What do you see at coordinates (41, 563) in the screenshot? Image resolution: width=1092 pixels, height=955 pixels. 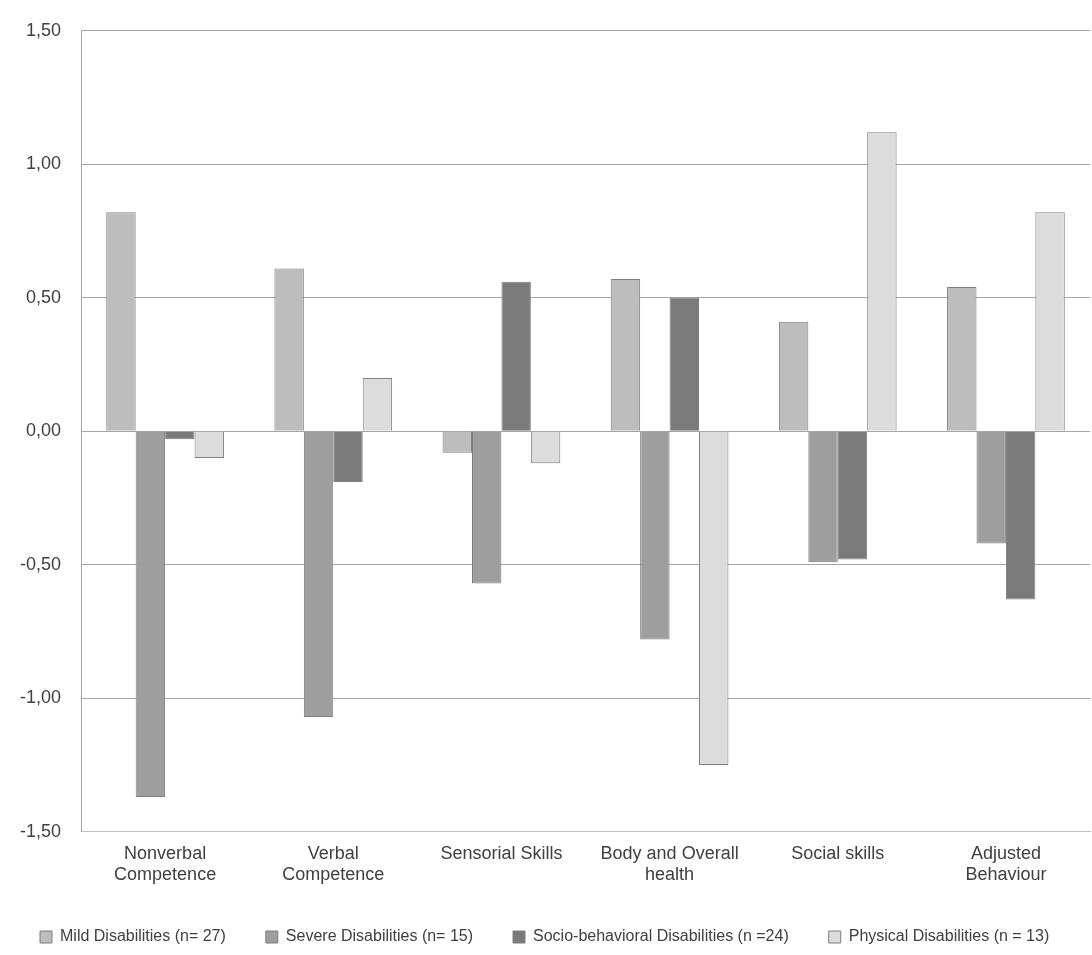 I see `y-tick-label: -0,50` at bounding box center [41, 563].